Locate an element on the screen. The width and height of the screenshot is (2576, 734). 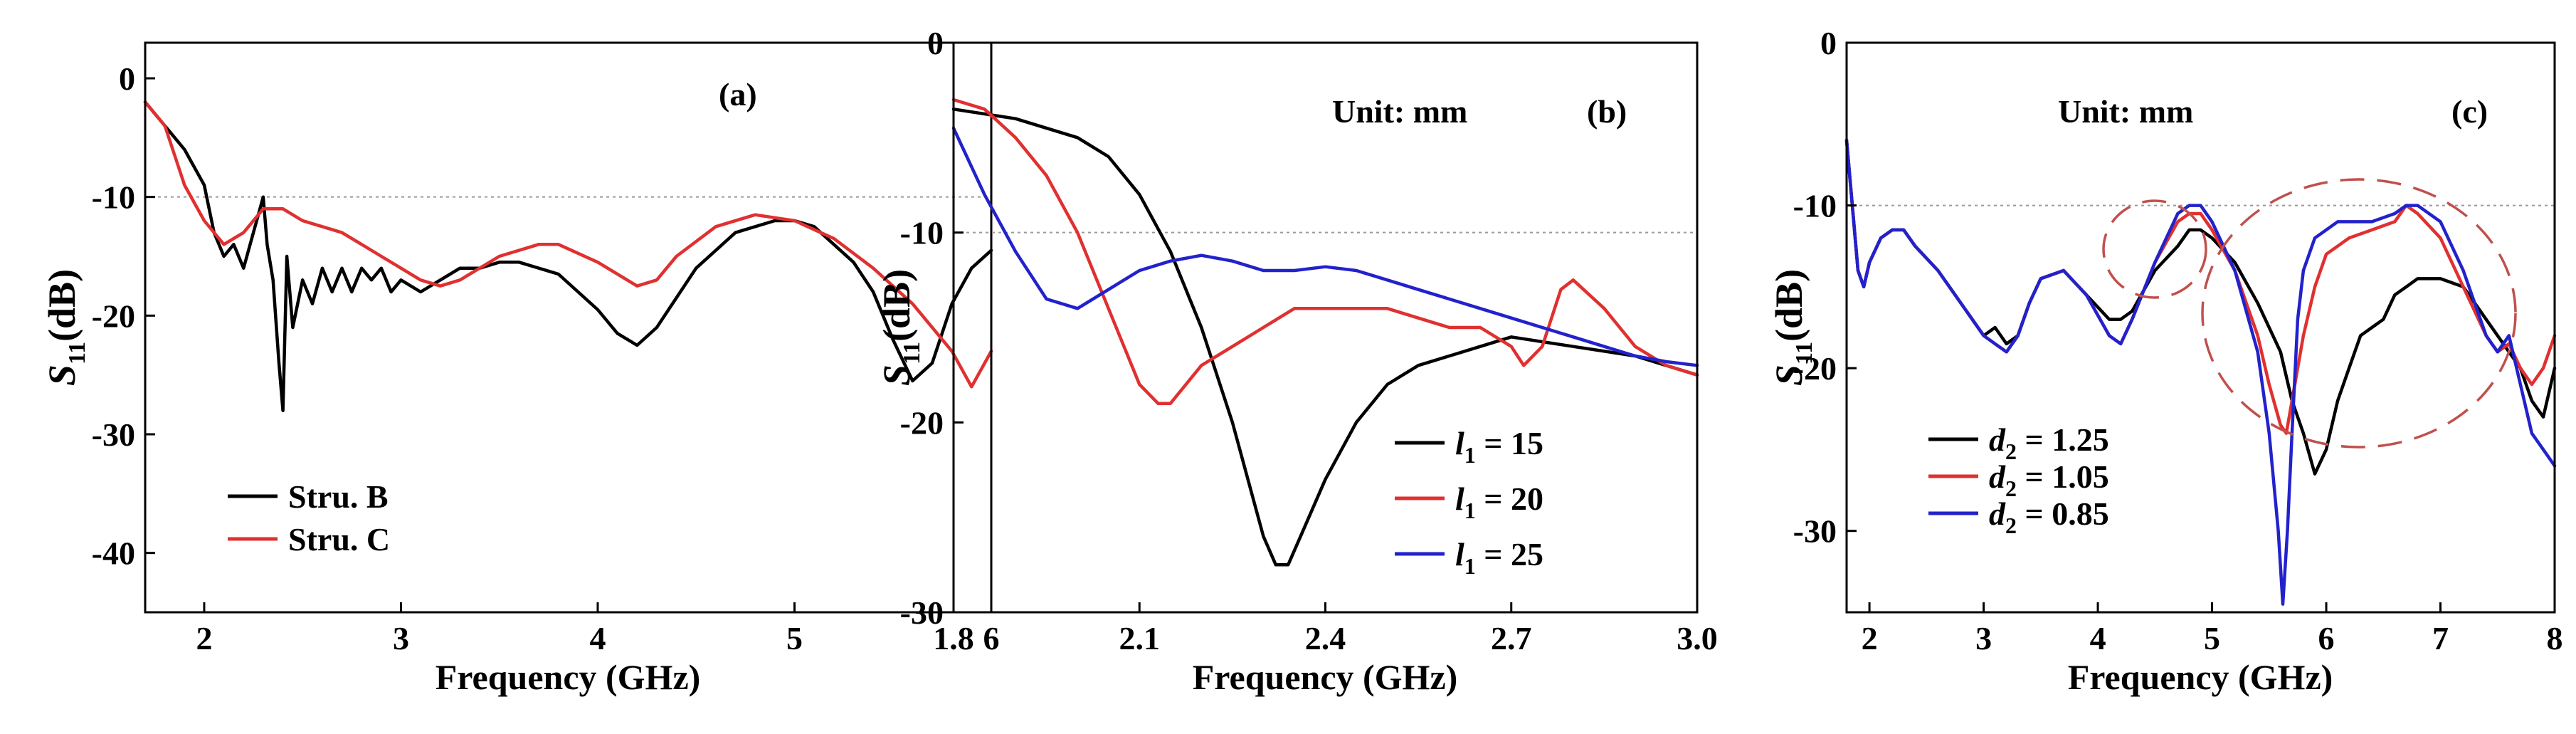
x-tick-label: 2.7 is located at coordinates (1511, 638).